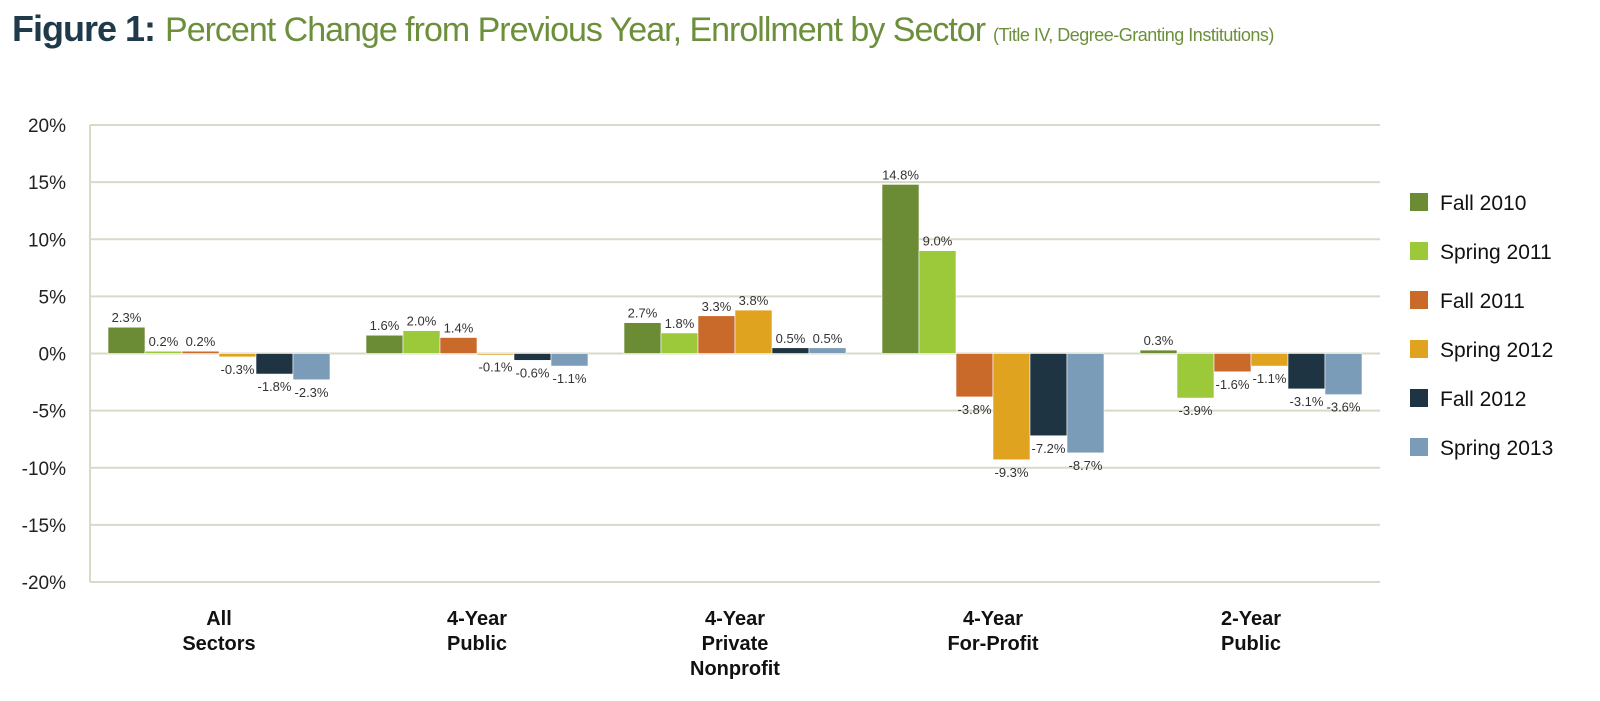 The width and height of the screenshot is (1600, 701). What do you see at coordinates (385, 325) in the screenshot?
I see `data-label: 1.6%` at bounding box center [385, 325].